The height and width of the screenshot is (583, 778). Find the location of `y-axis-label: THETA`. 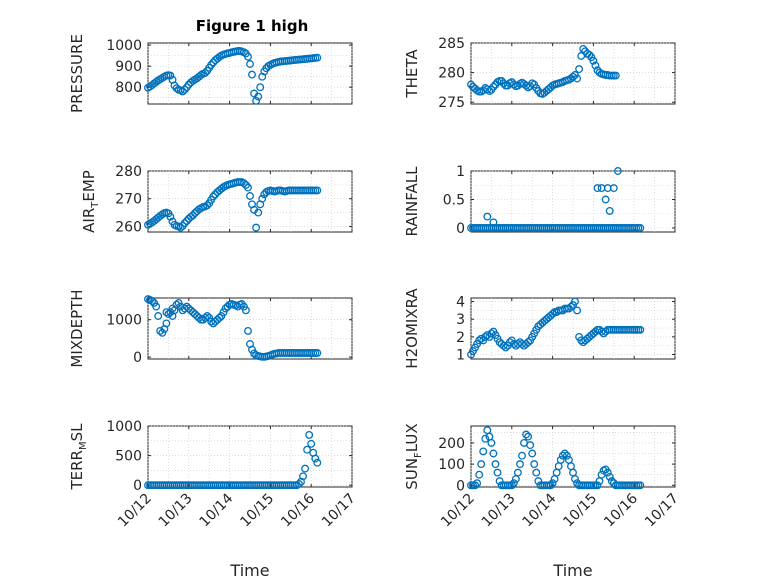

y-axis-label: THETA is located at coordinates (412, 74).